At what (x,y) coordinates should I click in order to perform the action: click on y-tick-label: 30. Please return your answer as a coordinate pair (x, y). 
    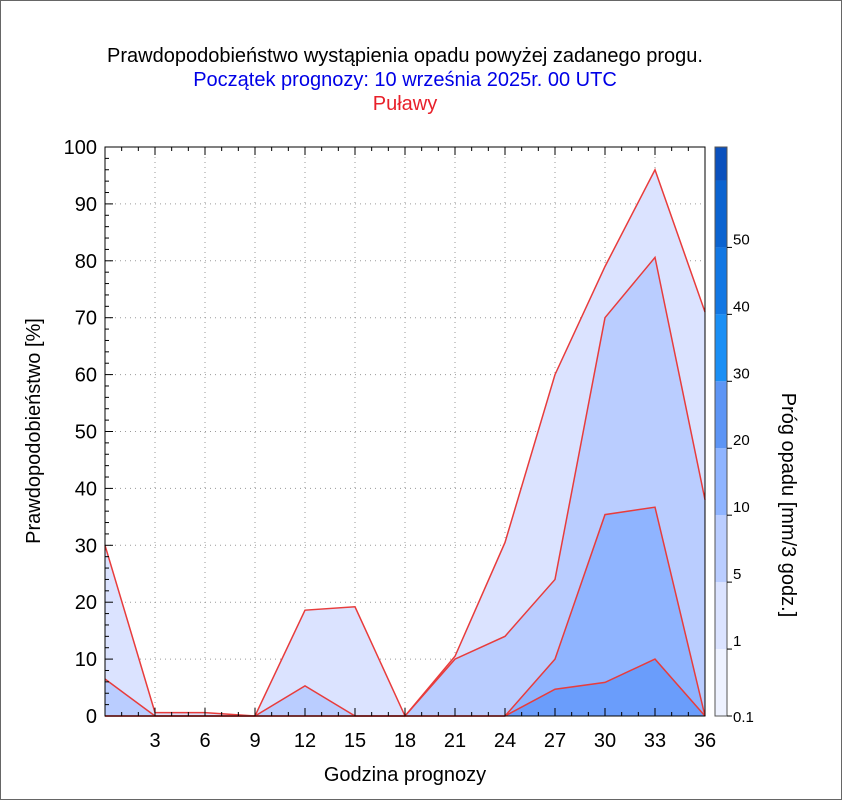
    Looking at the image, I should click on (86, 546).